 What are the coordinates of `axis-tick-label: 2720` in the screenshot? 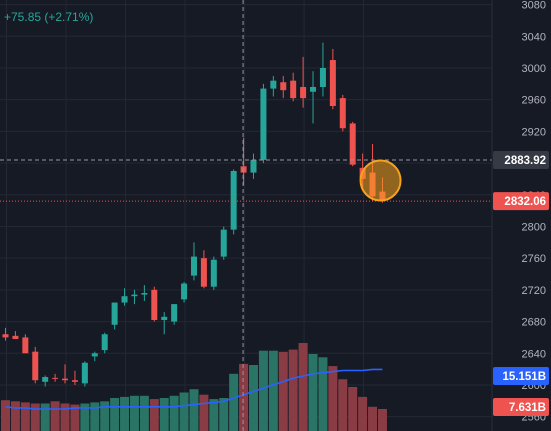 It's located at (534, 291).